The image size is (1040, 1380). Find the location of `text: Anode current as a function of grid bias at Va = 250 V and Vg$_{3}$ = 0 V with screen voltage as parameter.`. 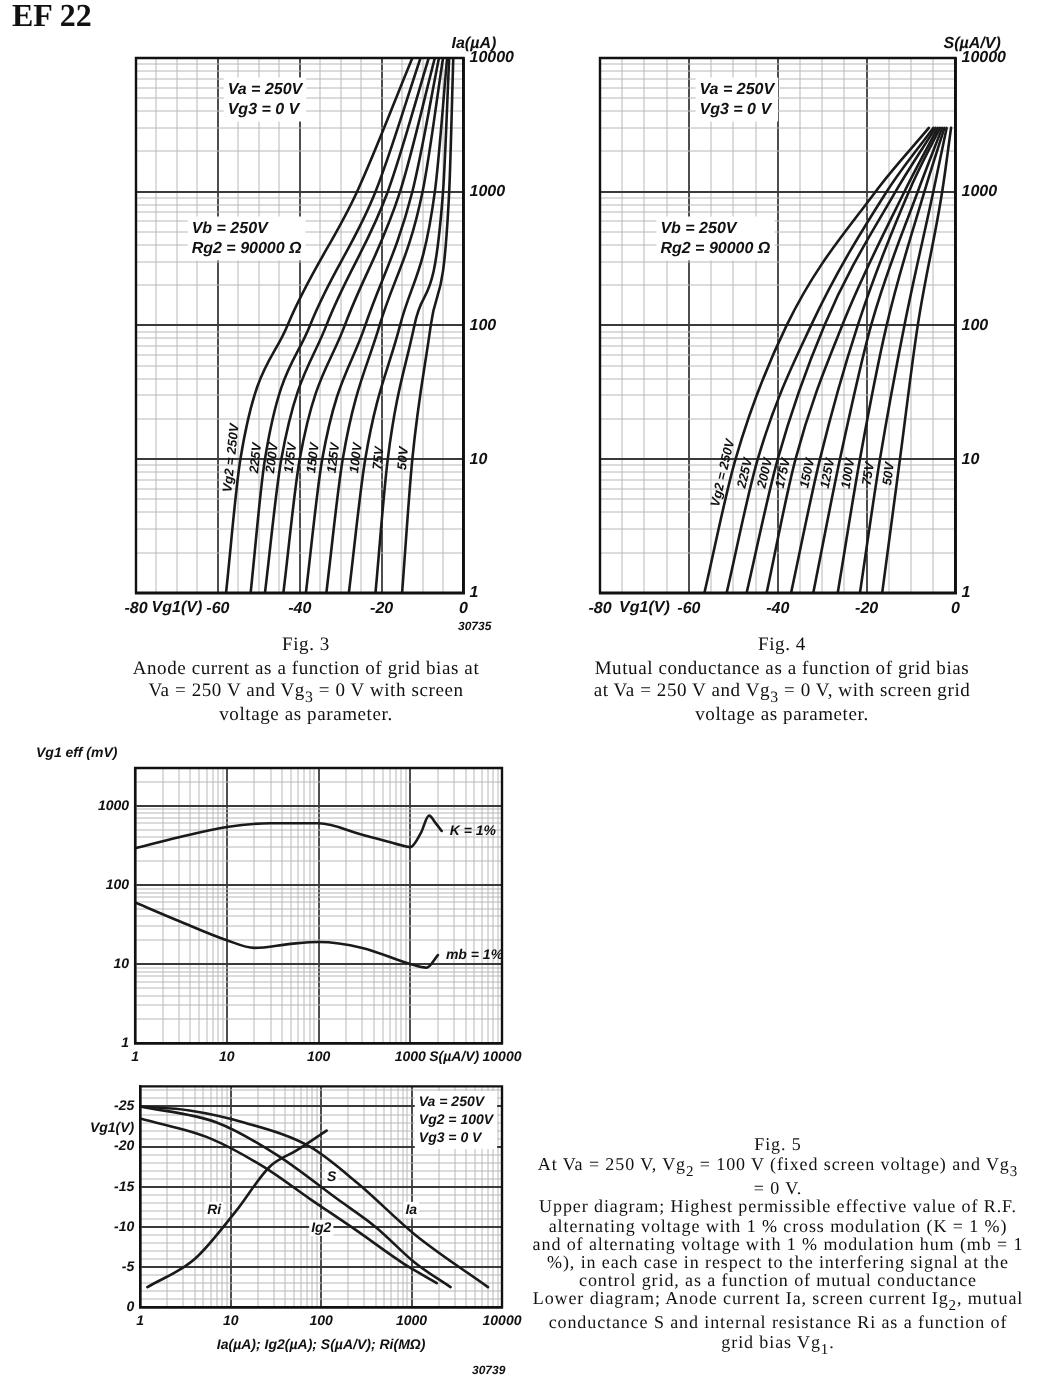

text: Anode current as a function of grid bias at Va = 250 V and Vg$_{3}$ = 0 V with screen voltage as parameter. is located at coordinates (306, 693).